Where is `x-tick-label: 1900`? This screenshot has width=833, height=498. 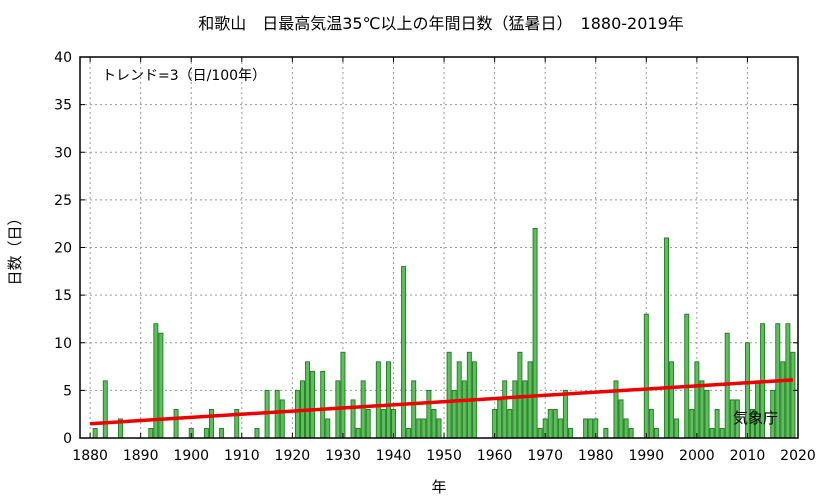
x-tick-label: 1900 is located at coordinates (191, 456).